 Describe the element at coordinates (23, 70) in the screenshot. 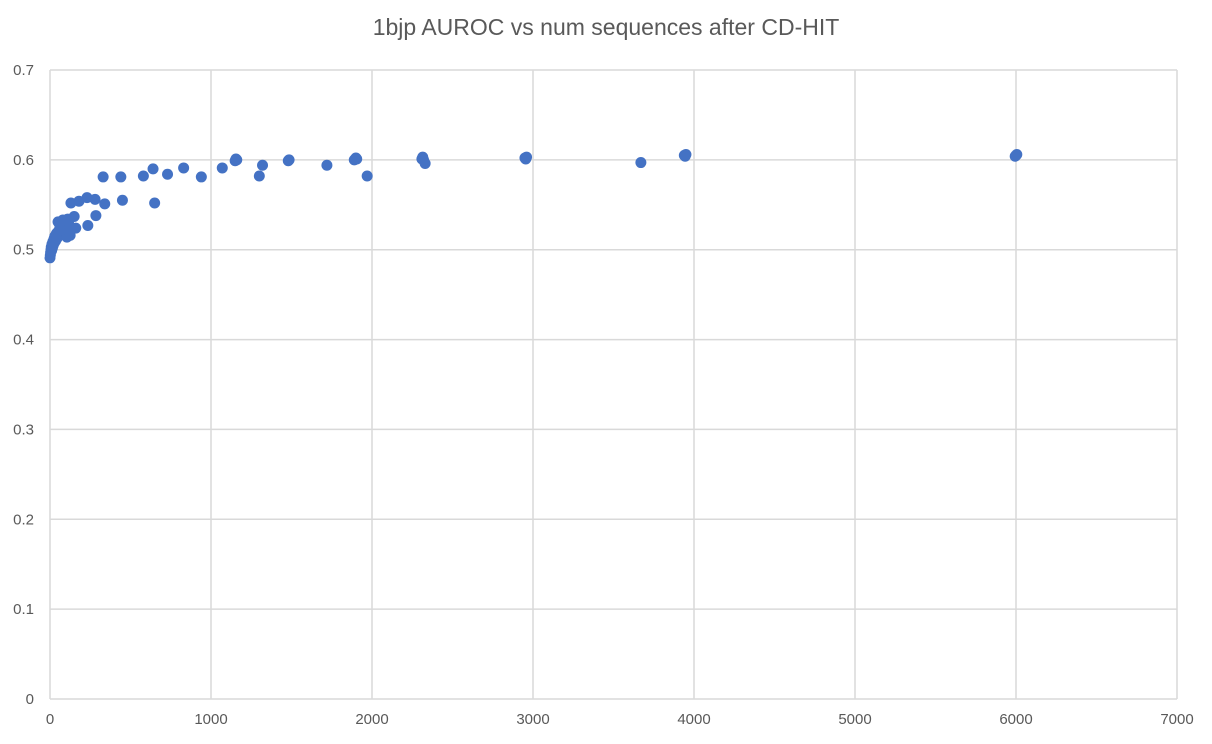

I see `y-tick-label: 0.7` at that location.